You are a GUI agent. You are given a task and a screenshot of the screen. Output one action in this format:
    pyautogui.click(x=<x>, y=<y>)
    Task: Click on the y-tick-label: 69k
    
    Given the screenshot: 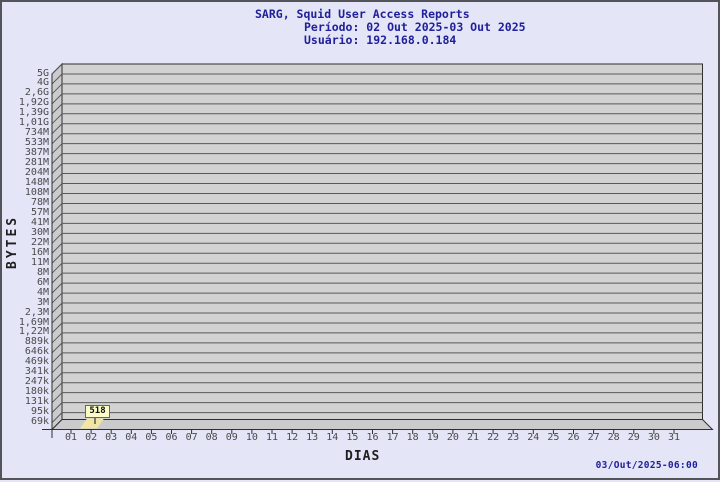 What is the action you would take?
    pyautogui.click(x=39, y=422)
    